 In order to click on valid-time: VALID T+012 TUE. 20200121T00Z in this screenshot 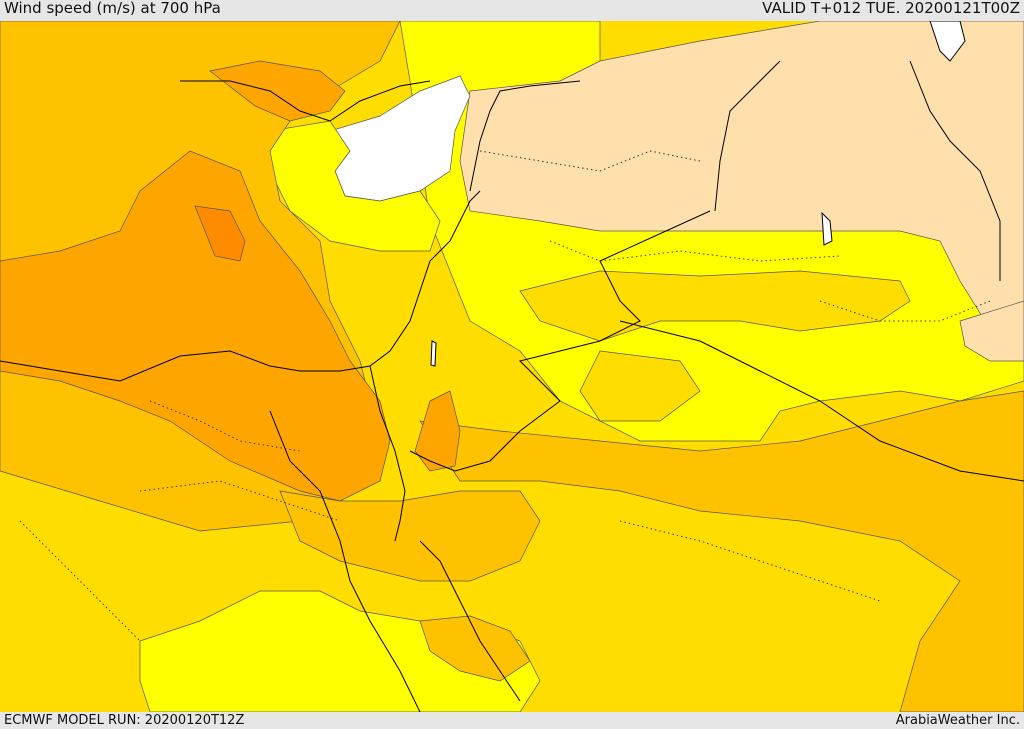, I will do `click(891, 8)`.